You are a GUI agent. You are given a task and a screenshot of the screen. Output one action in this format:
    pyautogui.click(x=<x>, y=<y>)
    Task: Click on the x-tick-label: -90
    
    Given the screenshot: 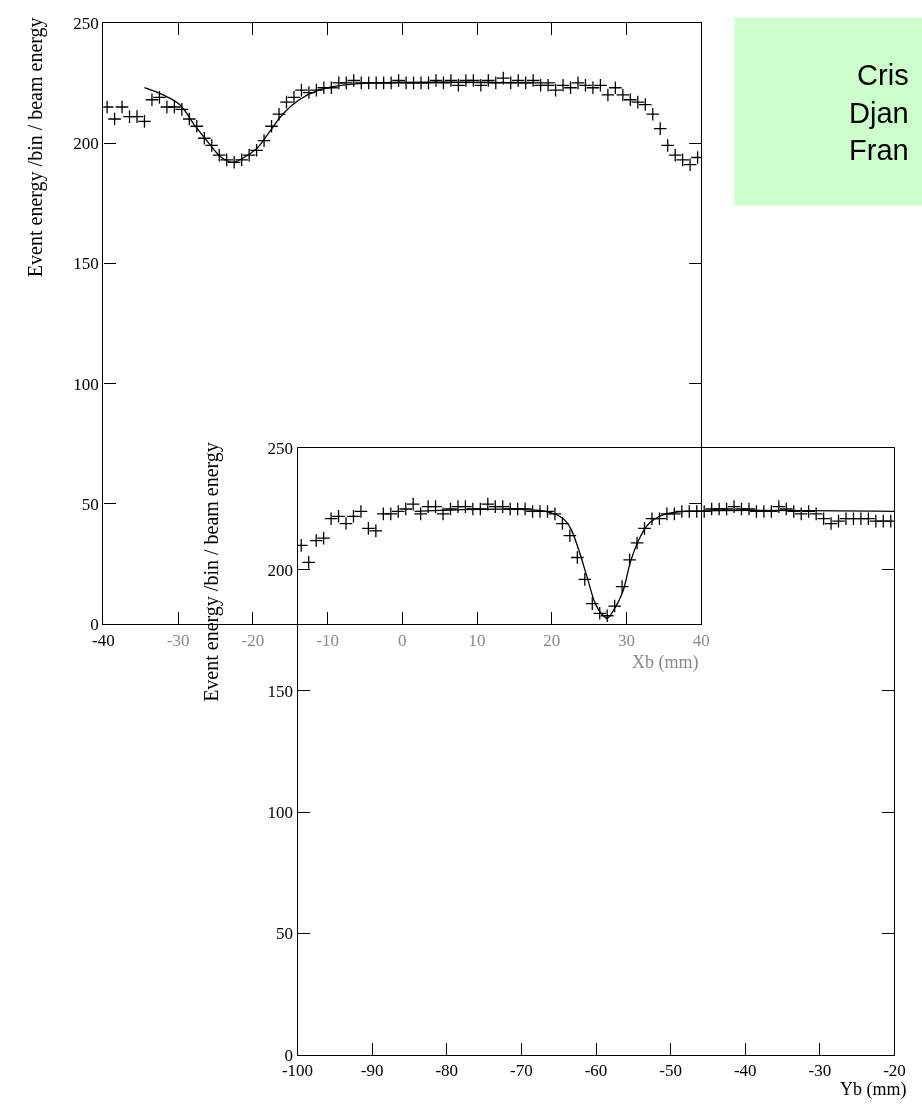 What is the action you would take?
    pyautogui.click(x=372, y=1071)
    